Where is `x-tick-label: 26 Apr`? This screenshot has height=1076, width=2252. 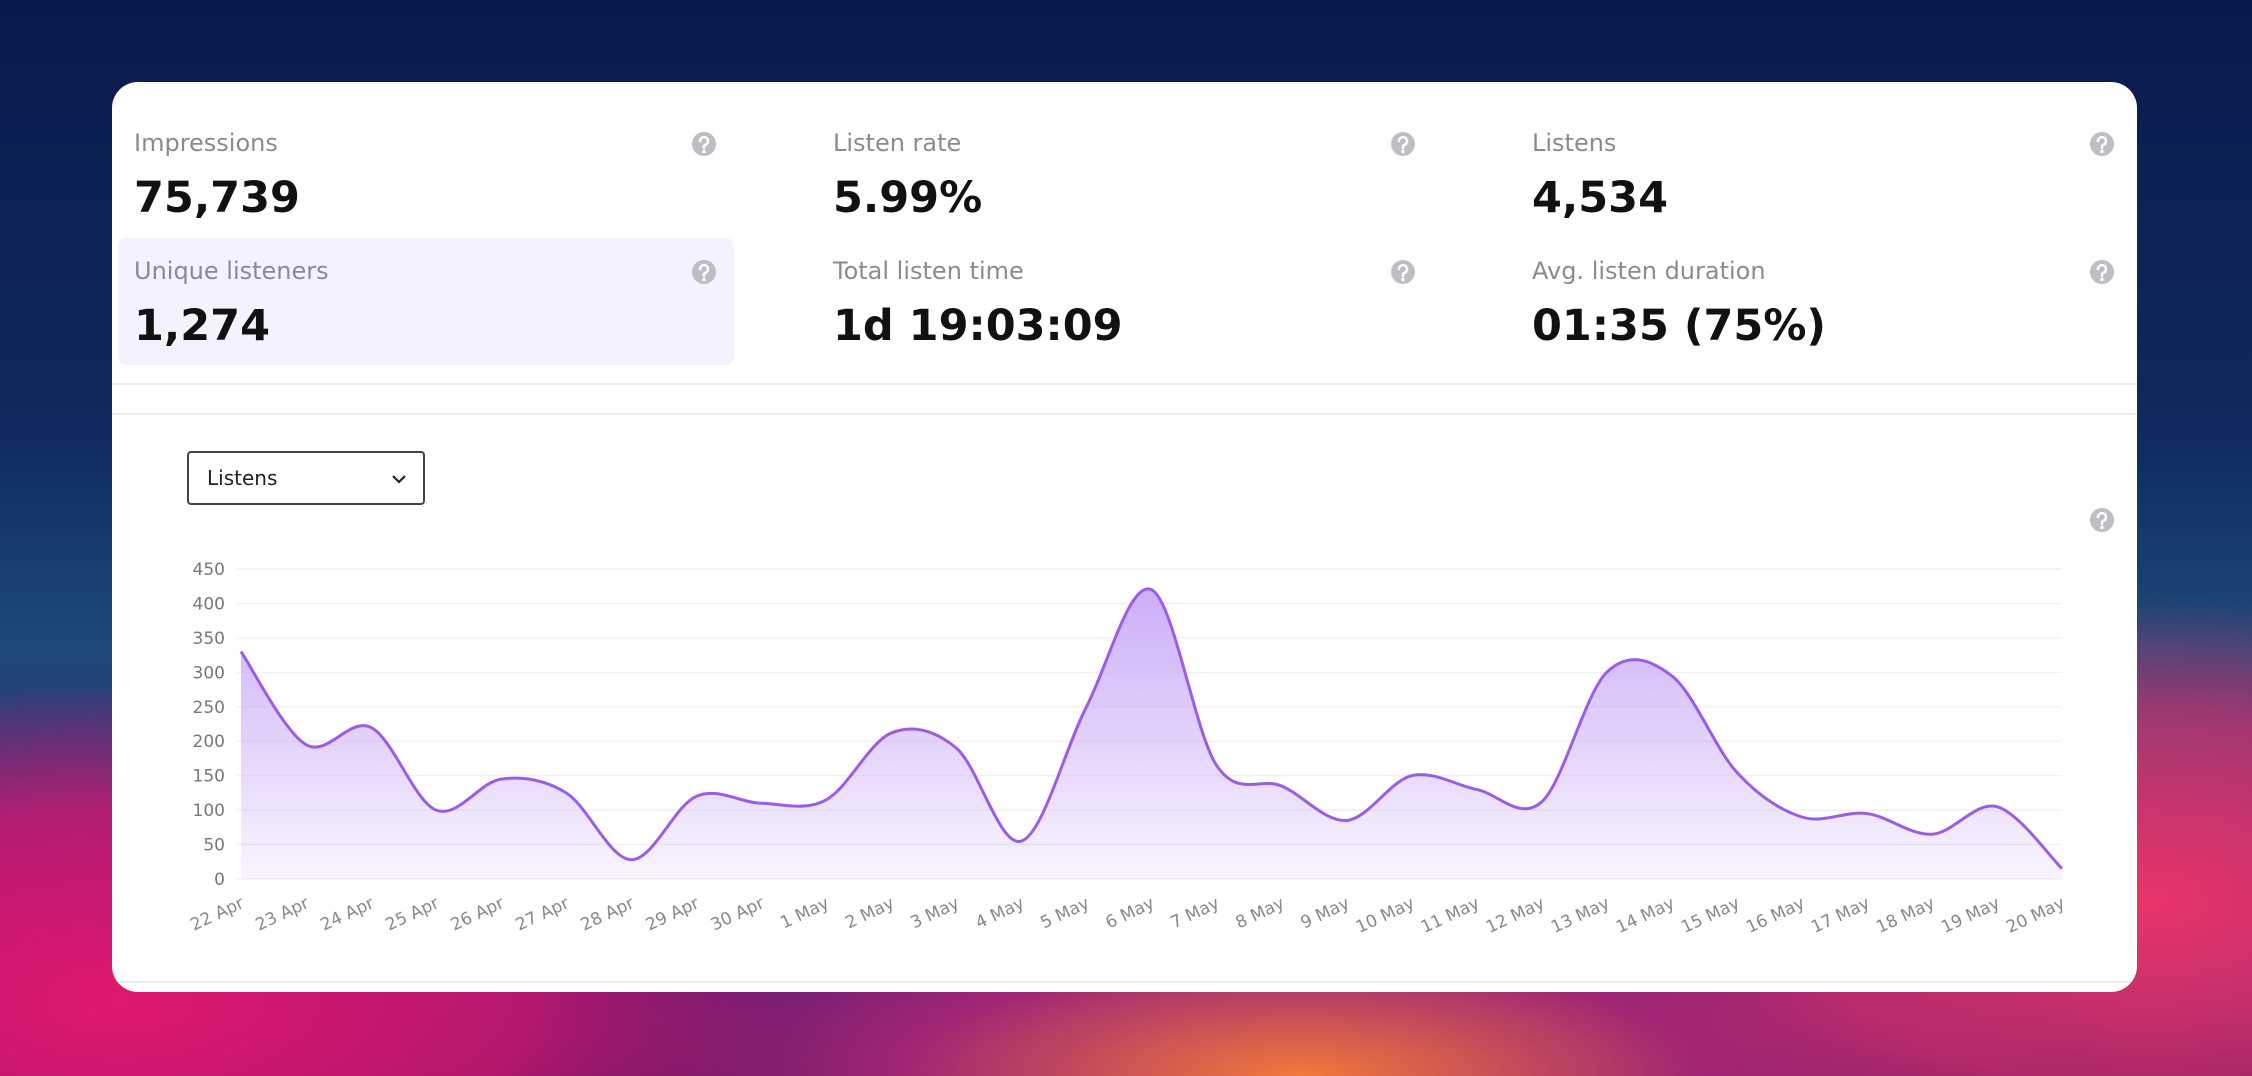
x-tick-label: 26 Apr is located at coordinates (478, 914).